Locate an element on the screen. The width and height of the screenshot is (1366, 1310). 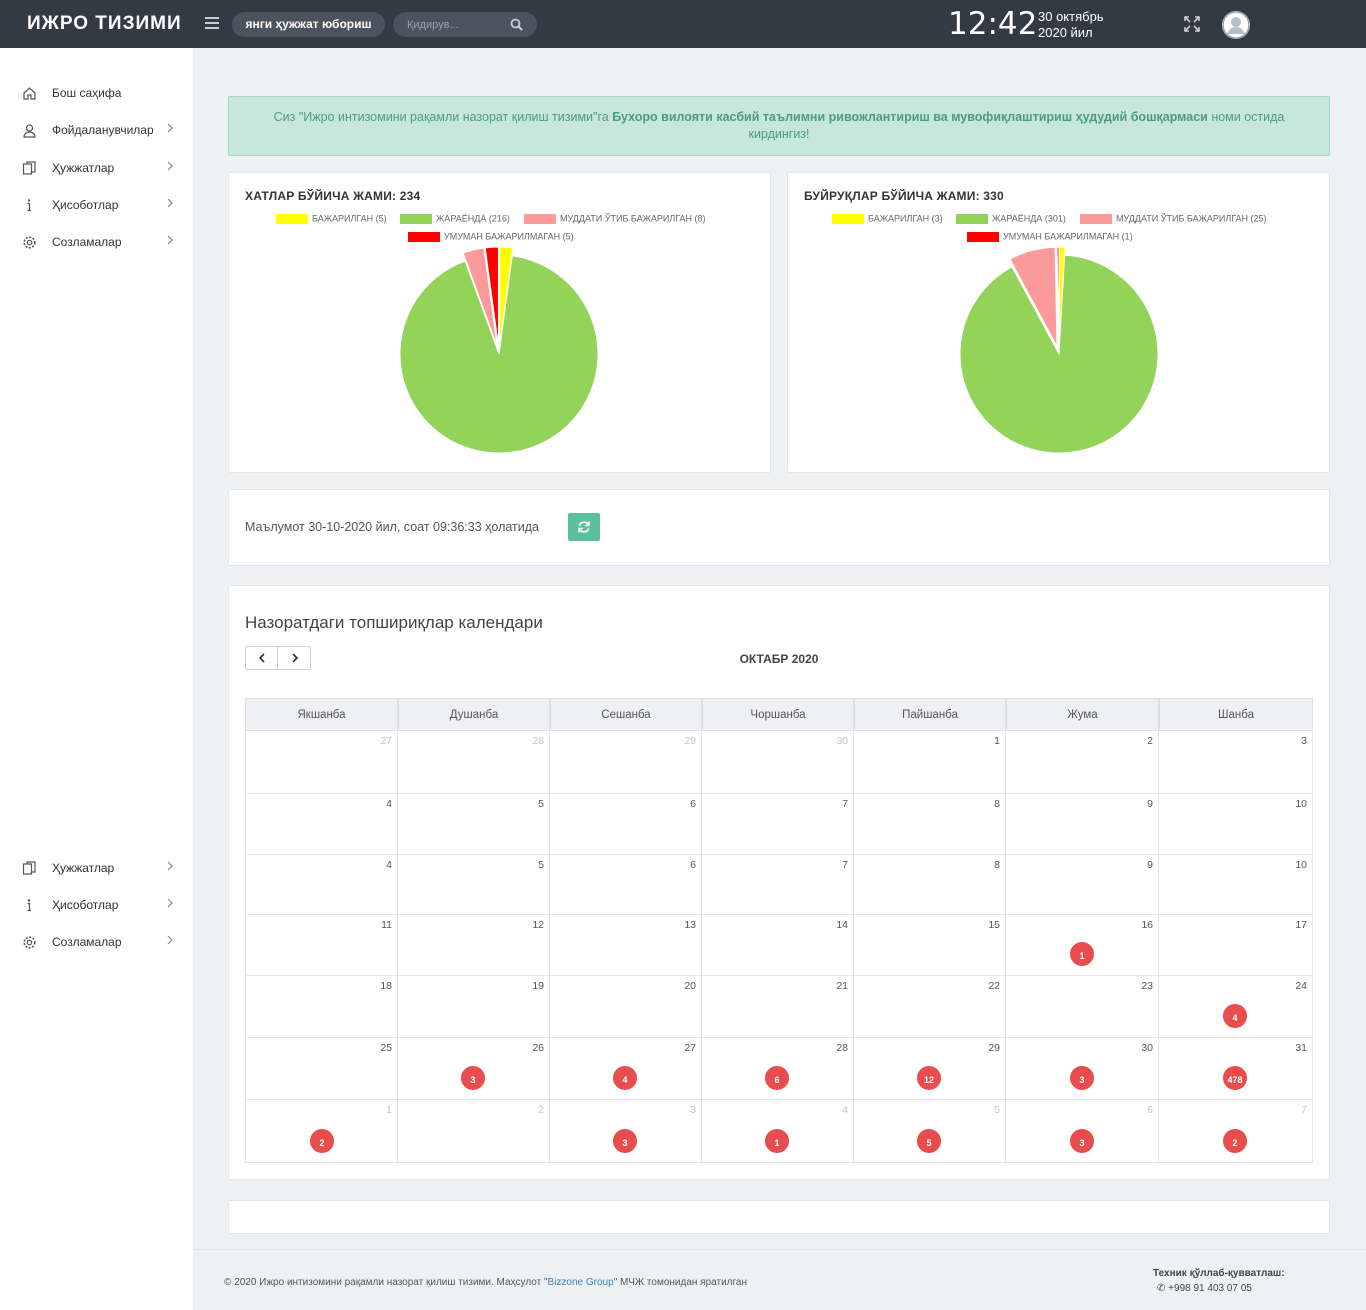
calendar-day-cell: 12 is located at coordinates (474, 945).